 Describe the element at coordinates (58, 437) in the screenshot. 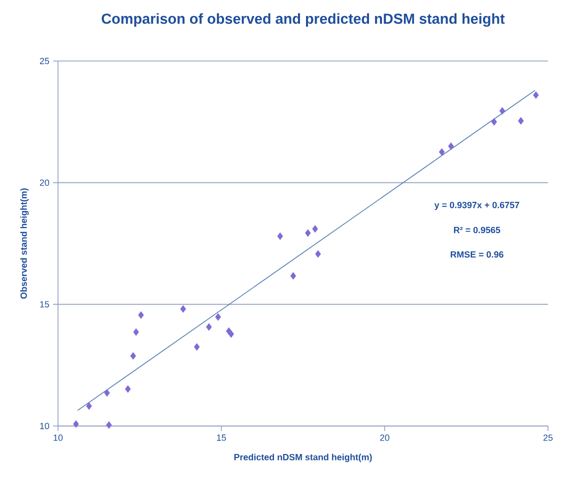

I see `x-tick-label: 10` at that location.